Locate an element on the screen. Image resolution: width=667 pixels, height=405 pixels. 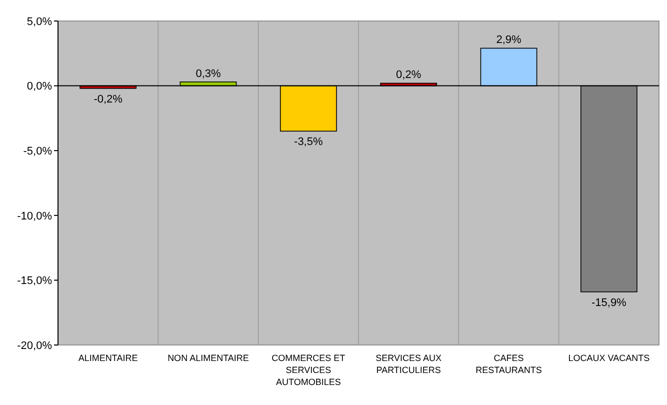
data-label: -3,5% is located at coordinates (308, 142).